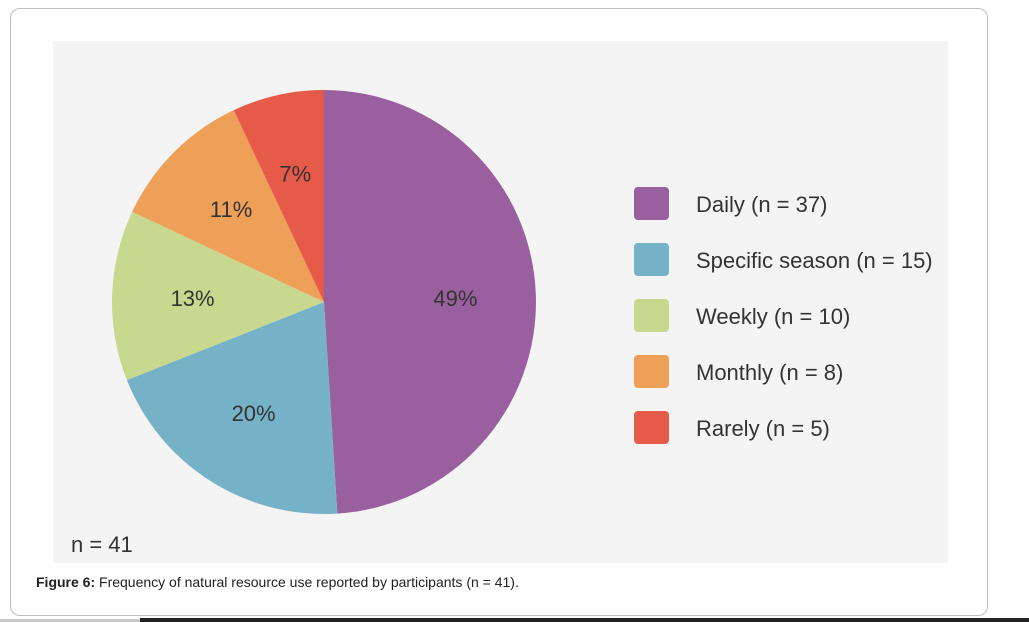 The height and width of the screenshot is (622, 1029). Describe the element at coordinates (295, 174) in the screenshot. I see `slice-percent-label: 7%` at that location.